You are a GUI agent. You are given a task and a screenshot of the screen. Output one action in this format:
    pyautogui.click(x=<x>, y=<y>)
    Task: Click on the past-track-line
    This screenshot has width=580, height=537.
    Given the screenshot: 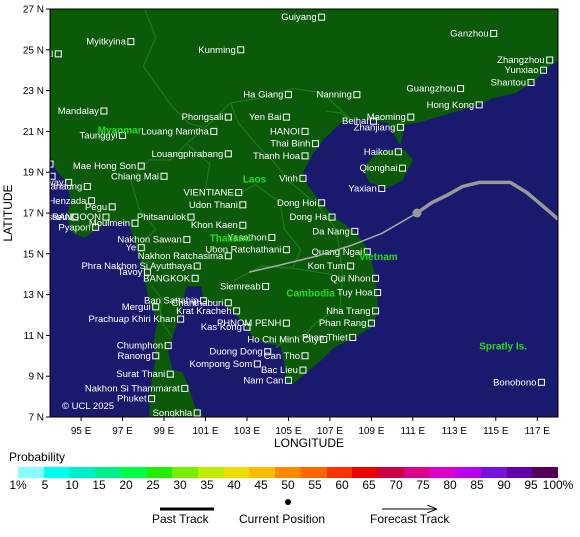 What is the action you would take?
    pyautogui.click(x=486, y=200)
    